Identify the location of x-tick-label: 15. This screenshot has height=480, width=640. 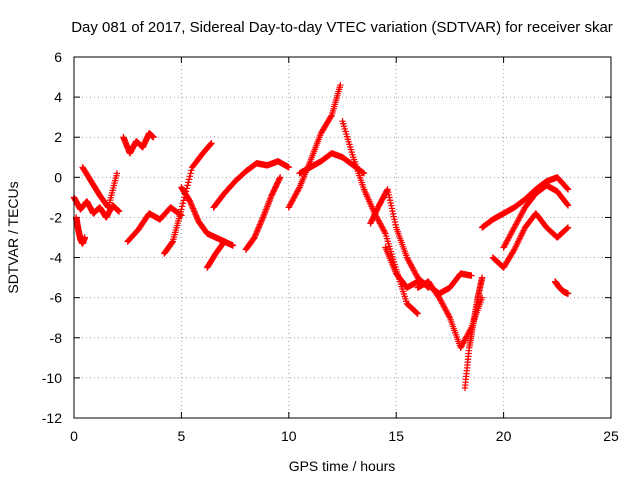
(396, 436).